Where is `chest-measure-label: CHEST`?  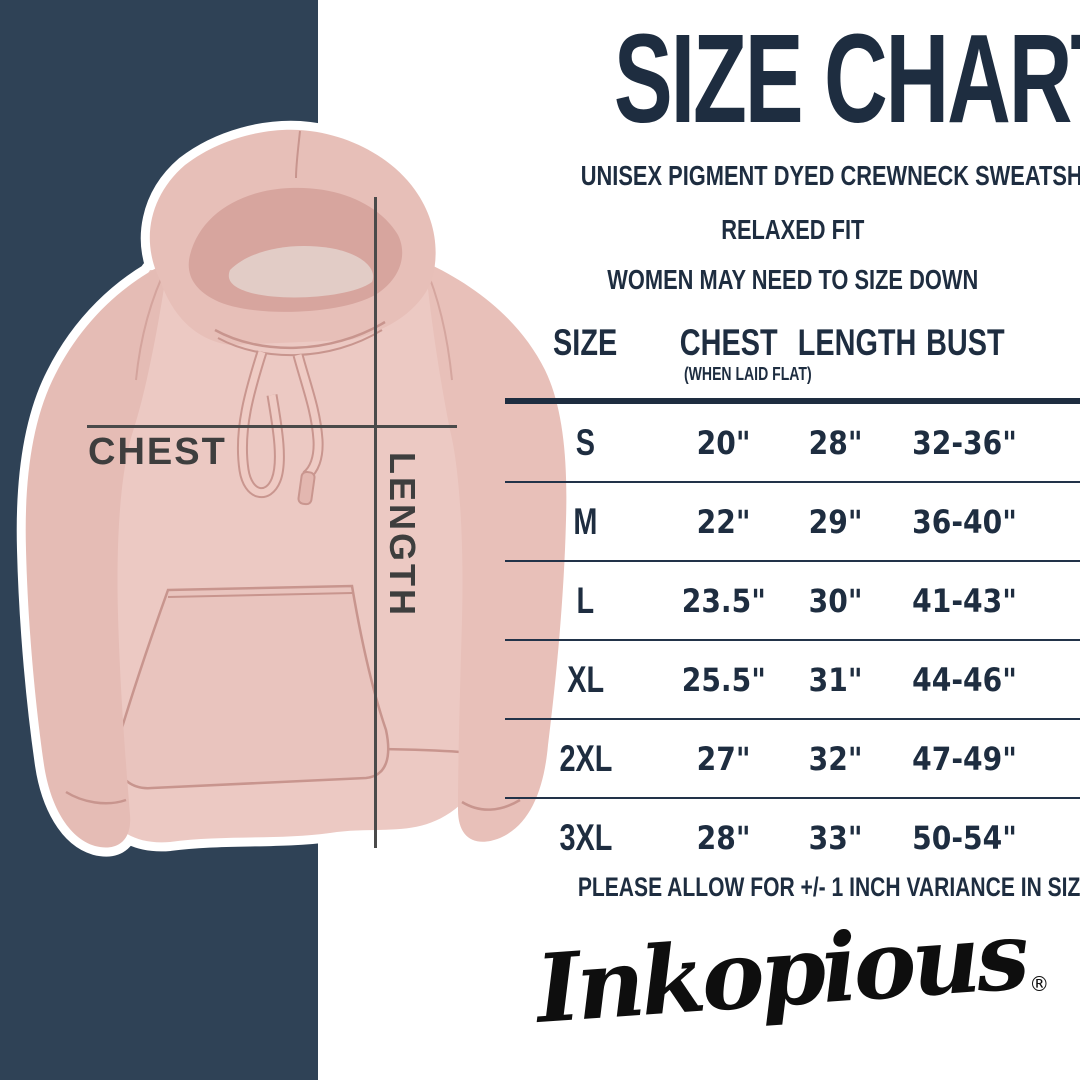 chest-measure-label: CHEST is located at coordinates (157, 452).